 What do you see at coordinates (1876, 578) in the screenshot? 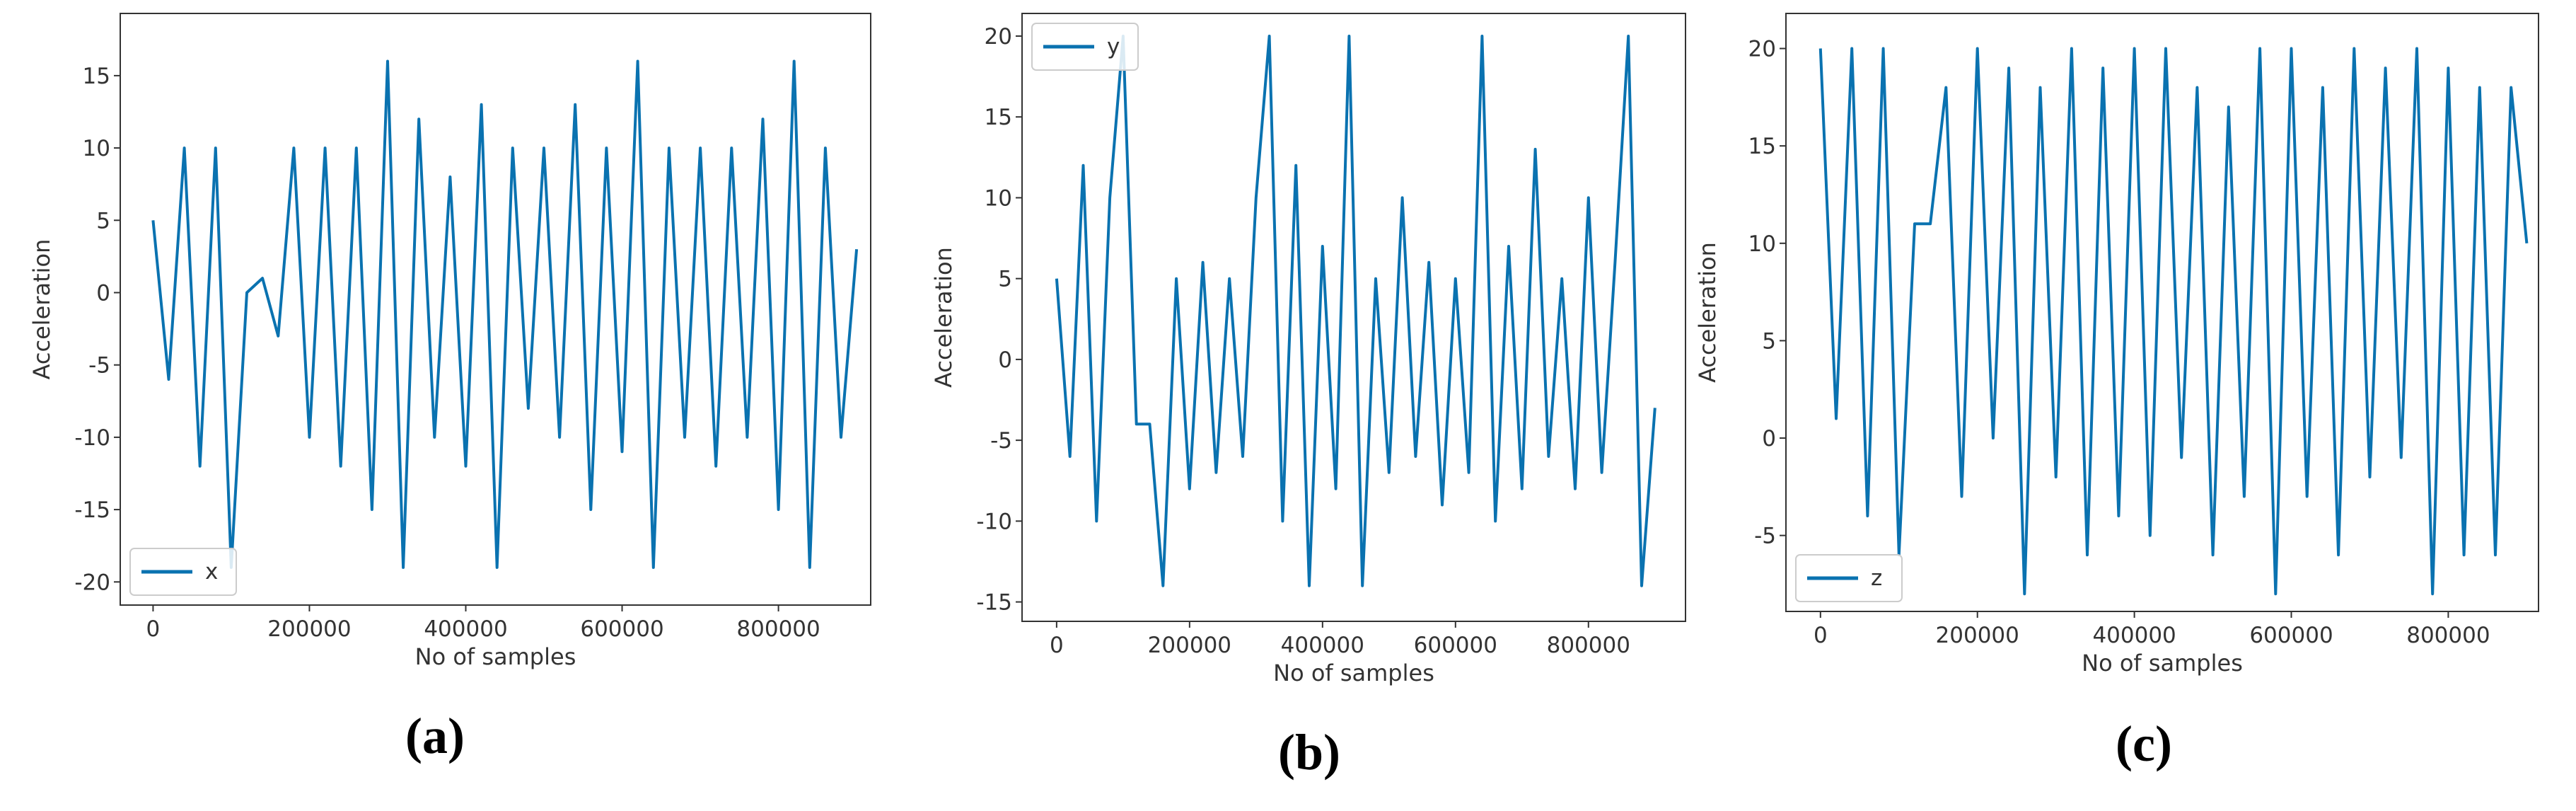
I see `legend-label: z` at bounding box center [1876, 578].